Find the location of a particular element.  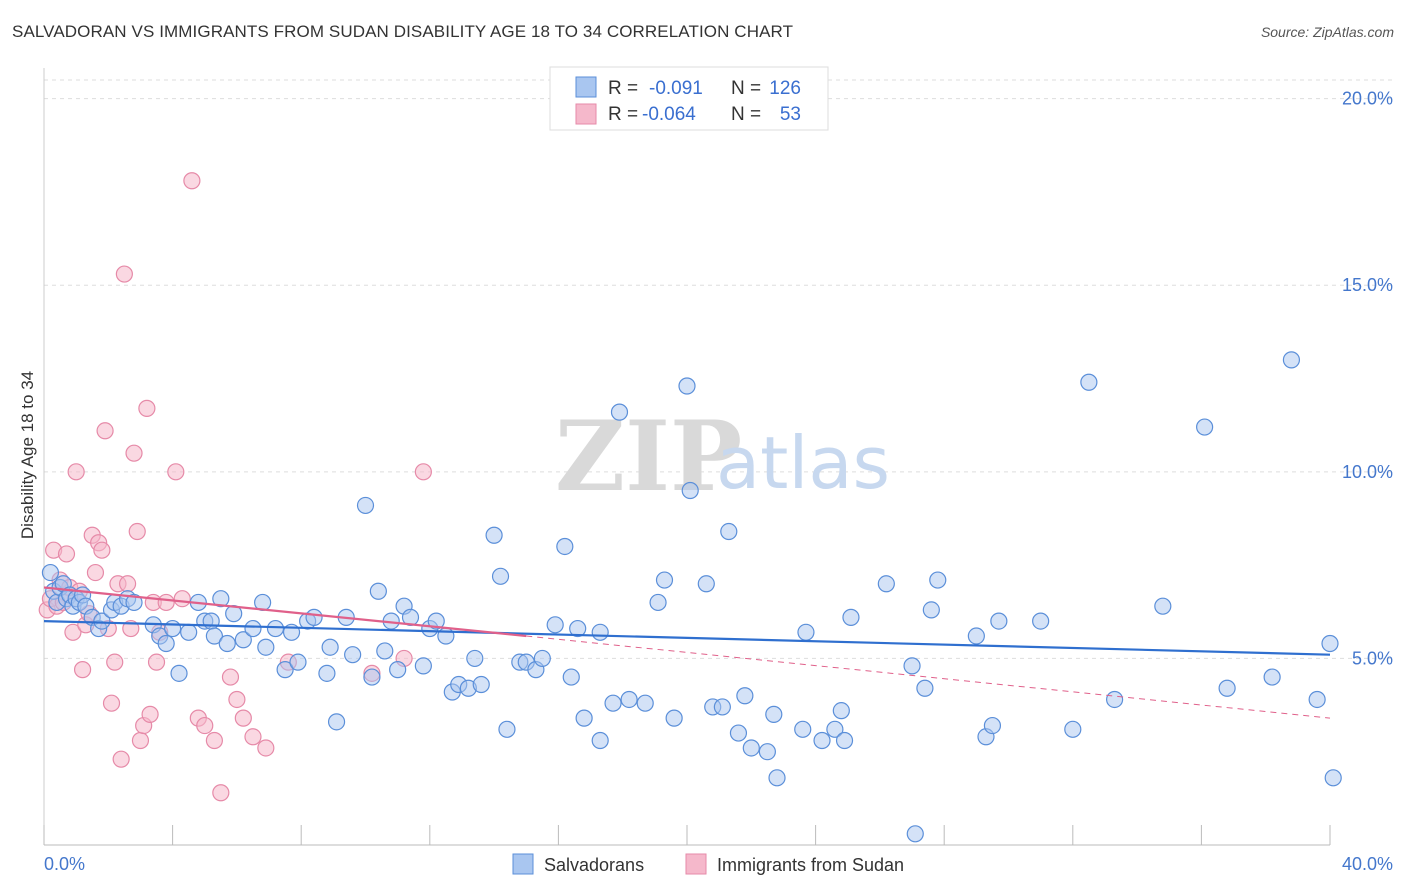

y-tick-label-1: 10.0% is located at coordinates (1367, 472).